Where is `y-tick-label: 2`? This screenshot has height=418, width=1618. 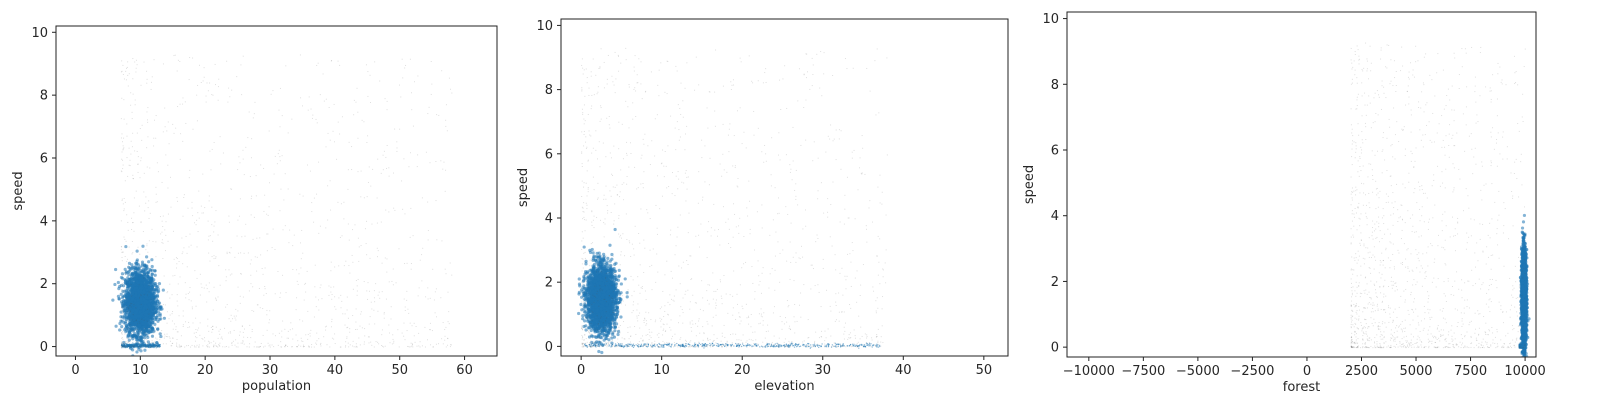 y-tick-label: 2 is located at coordinates (44, 284).